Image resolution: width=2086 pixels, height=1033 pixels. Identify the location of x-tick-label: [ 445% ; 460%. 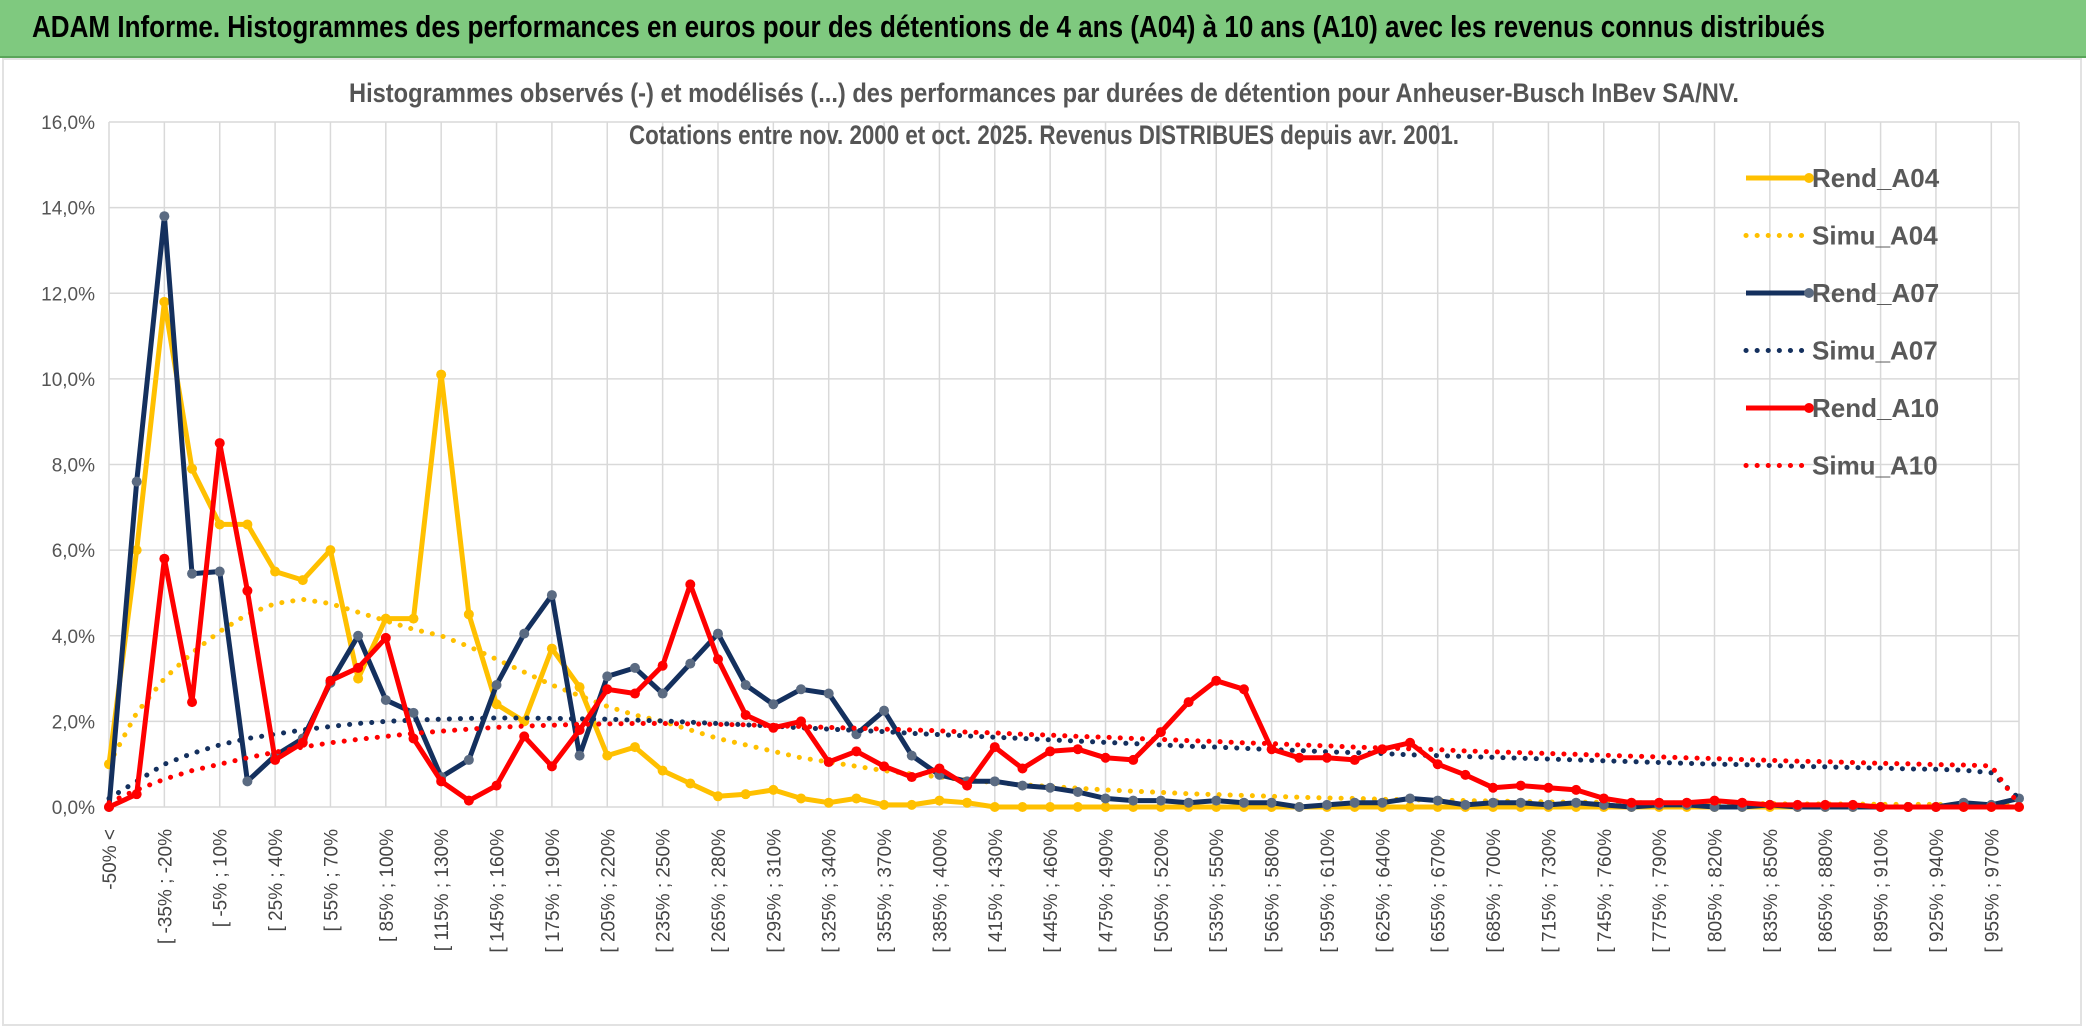
(1051, 891).